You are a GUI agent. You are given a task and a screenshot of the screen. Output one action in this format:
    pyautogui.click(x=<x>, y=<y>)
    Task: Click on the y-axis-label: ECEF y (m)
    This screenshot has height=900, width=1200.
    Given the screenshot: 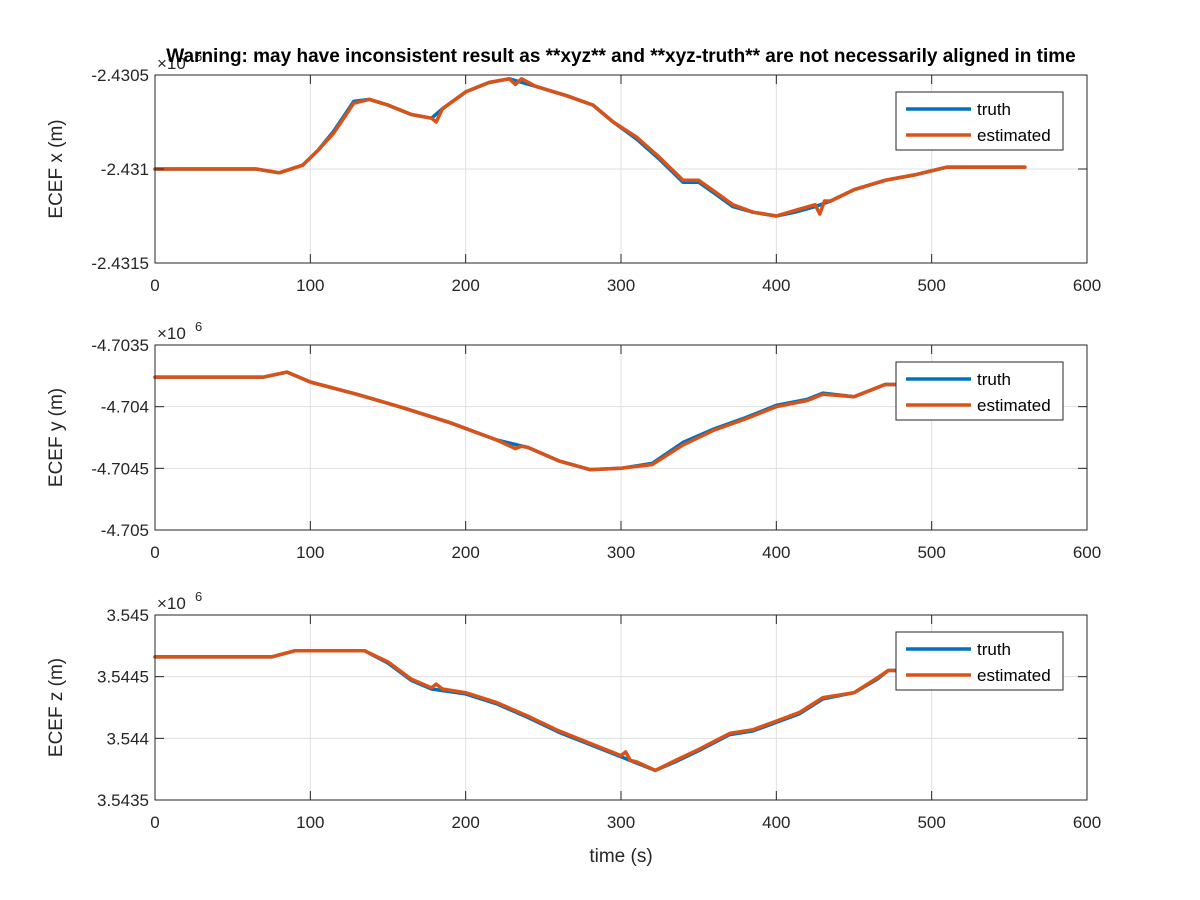 What is the action you would take?
    pyautogui.click(x=56, y=437)
    